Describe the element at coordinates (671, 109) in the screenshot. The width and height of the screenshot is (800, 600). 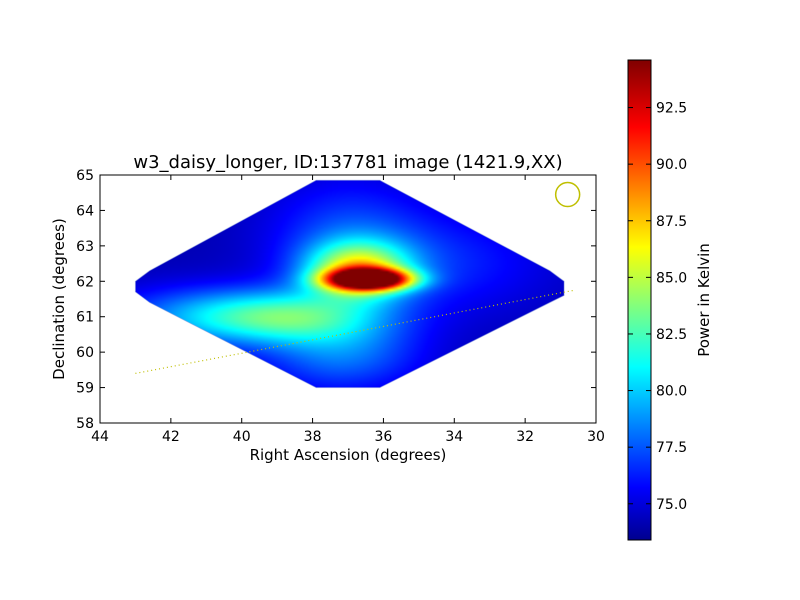
I see `colorbar-tick-label: 92.5` at that location.